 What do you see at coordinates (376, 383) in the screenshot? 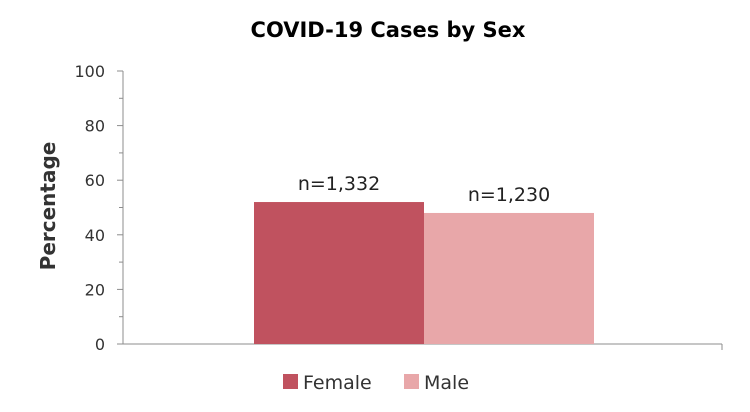
I see `legend: Female Male` at bounding box center [376, 383].